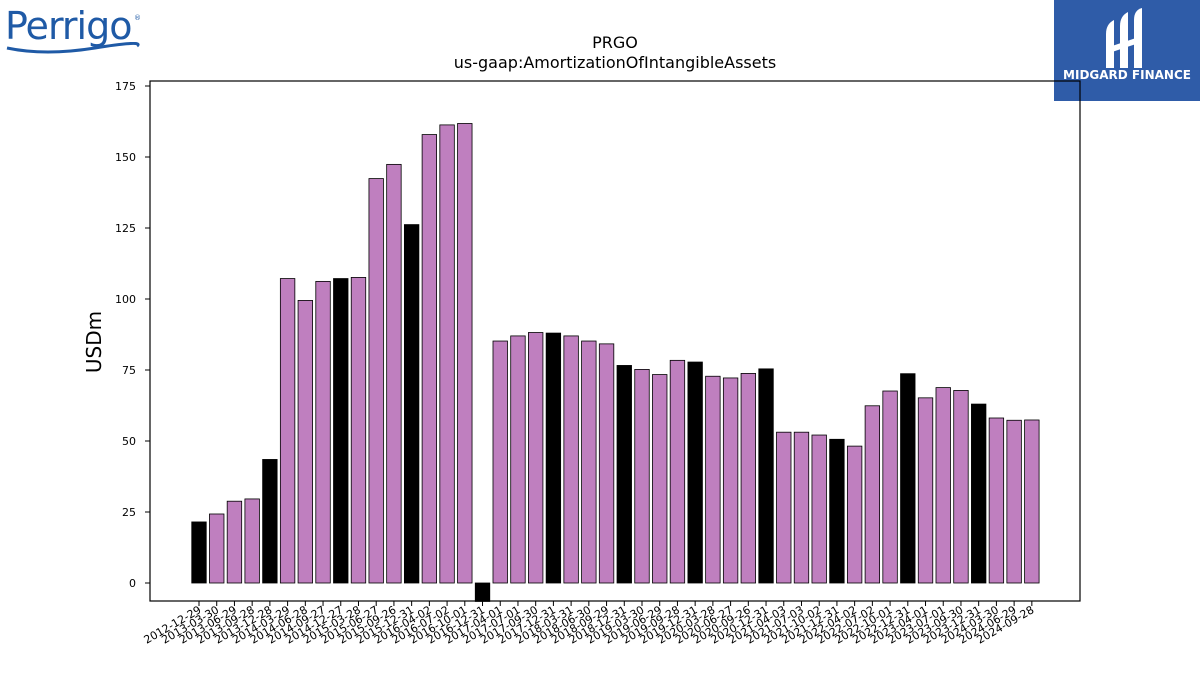  Describe the element at coordinates (129, 441) in the screenshot. I see `y-tick-label: 50` at that location.